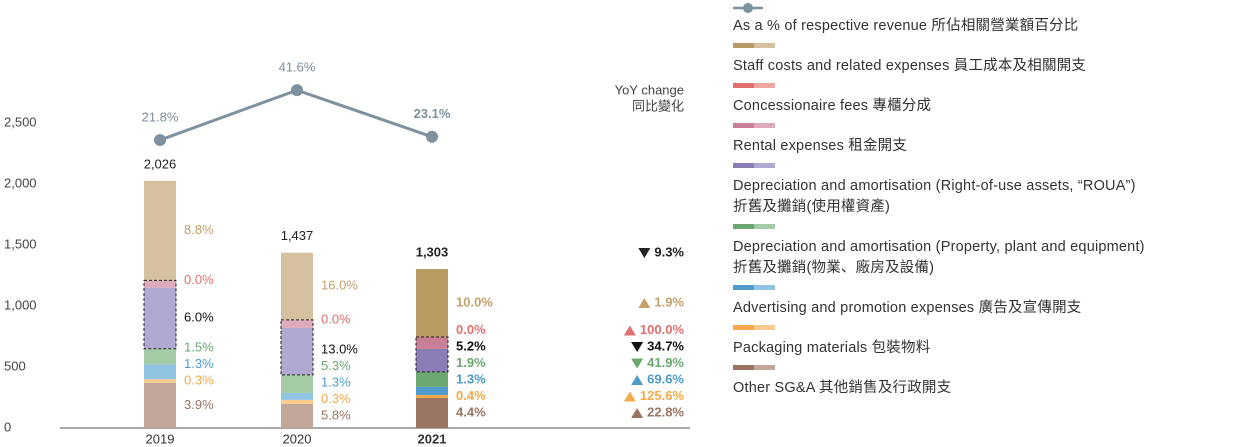  Describe the element at coordinates (20, 182) in the screenshot. I see `y-tick-label: 2,000` at that location.